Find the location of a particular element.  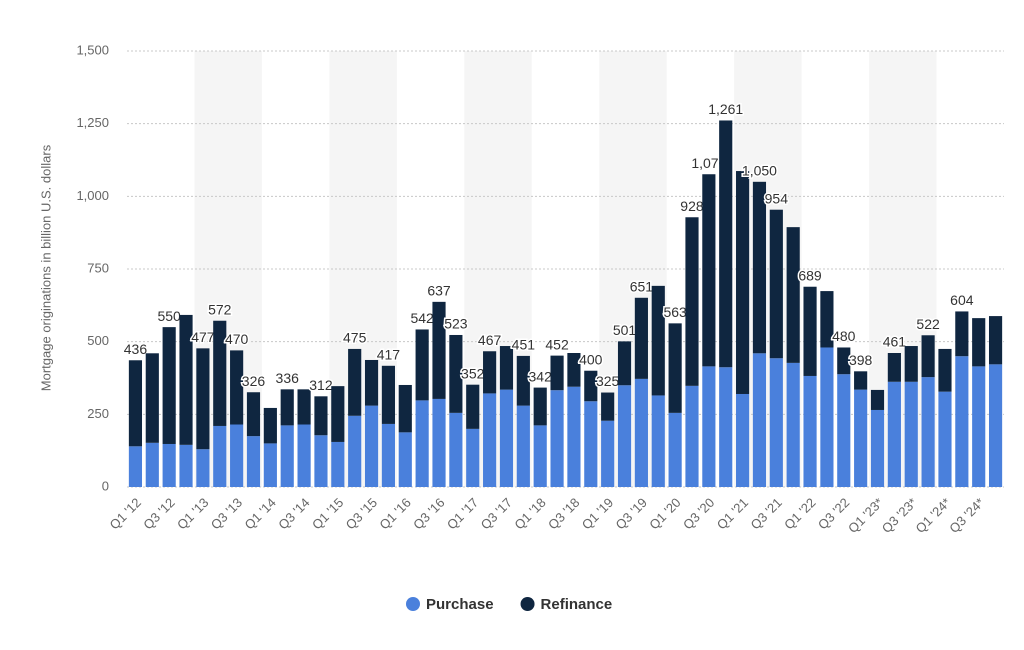

legend-marker is located at coordinates (413, 604).